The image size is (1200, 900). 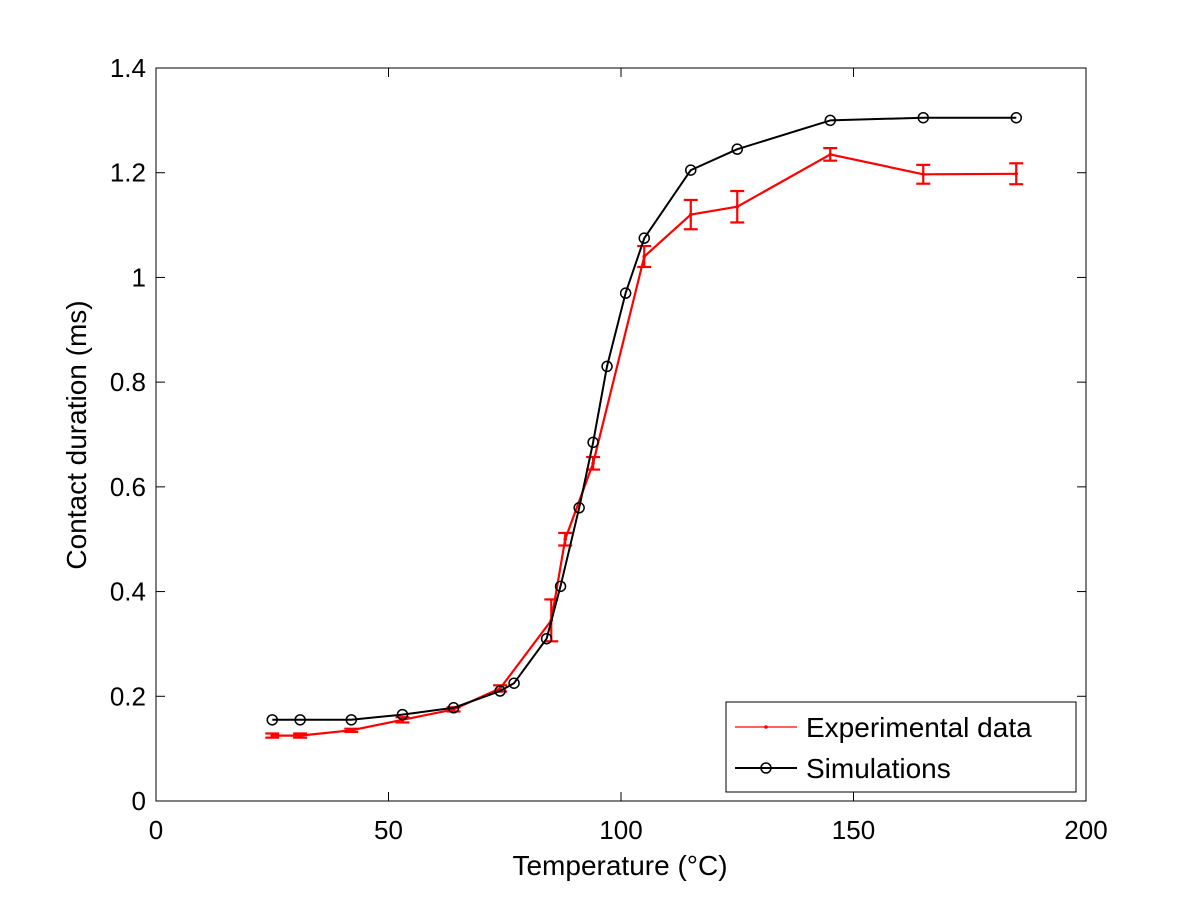 I want to click on y-tick-label: 0.8, so click(x=128, y=382).